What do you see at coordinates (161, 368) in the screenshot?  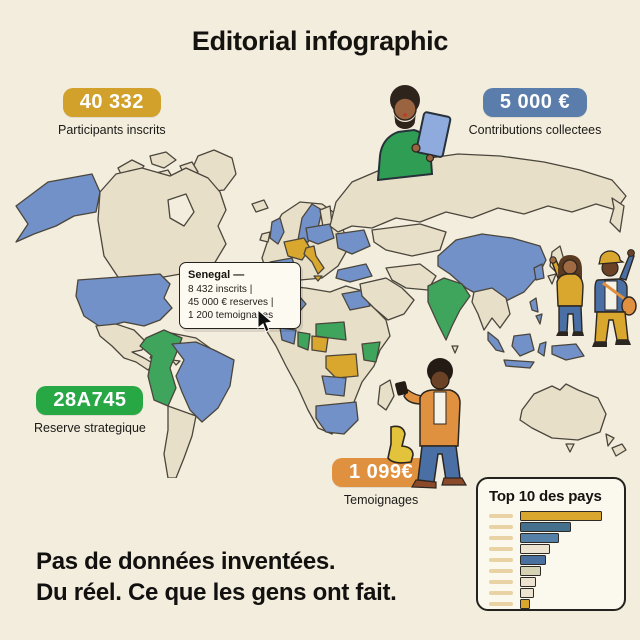 I see `countries-andes` at bounding box center [161, 368].